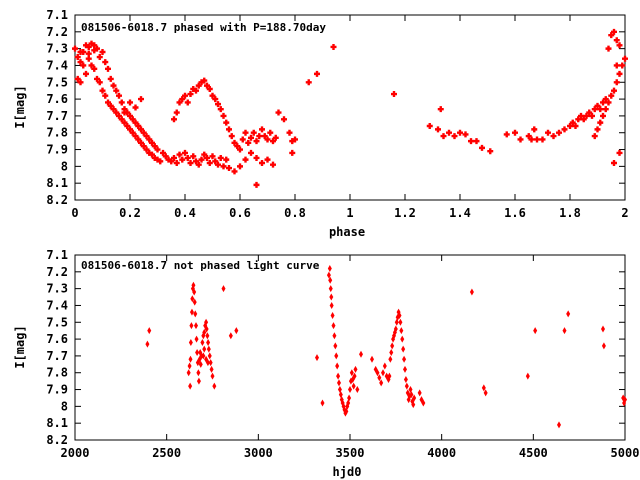 This screenshot has height=480, width=640. Describe the element at coordinates (405, 213) in the screenshot. I see `x-tick-label: 1.2` at that location.